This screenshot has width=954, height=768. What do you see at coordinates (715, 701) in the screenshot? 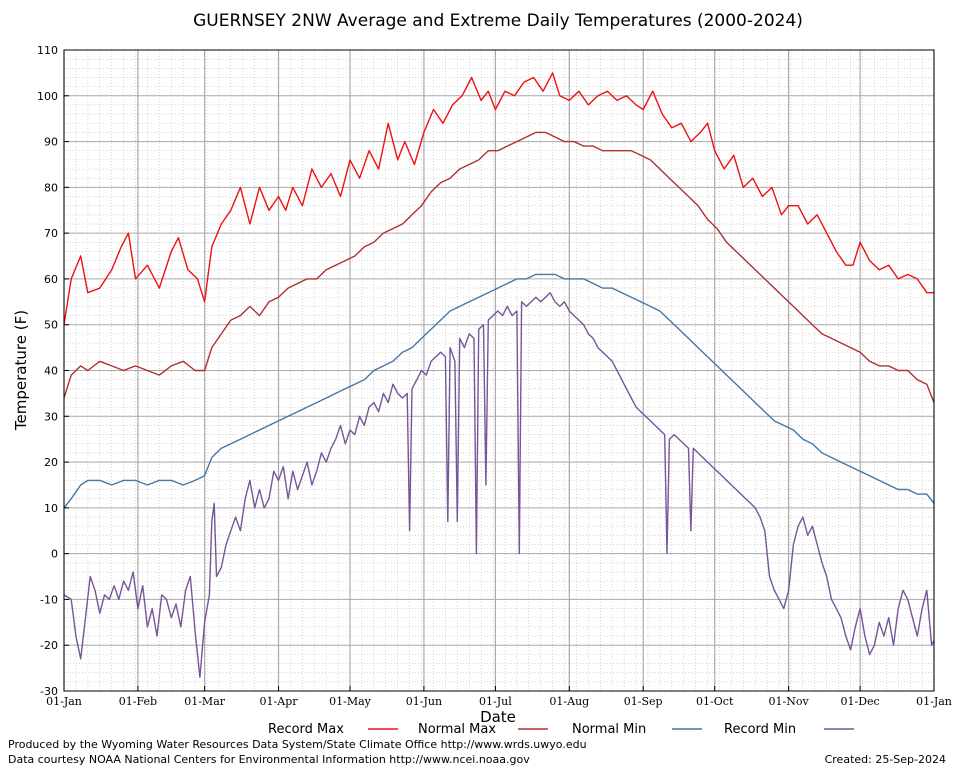
I see `x-tick-label: 01-Oct` at bounding box center [715, 701].